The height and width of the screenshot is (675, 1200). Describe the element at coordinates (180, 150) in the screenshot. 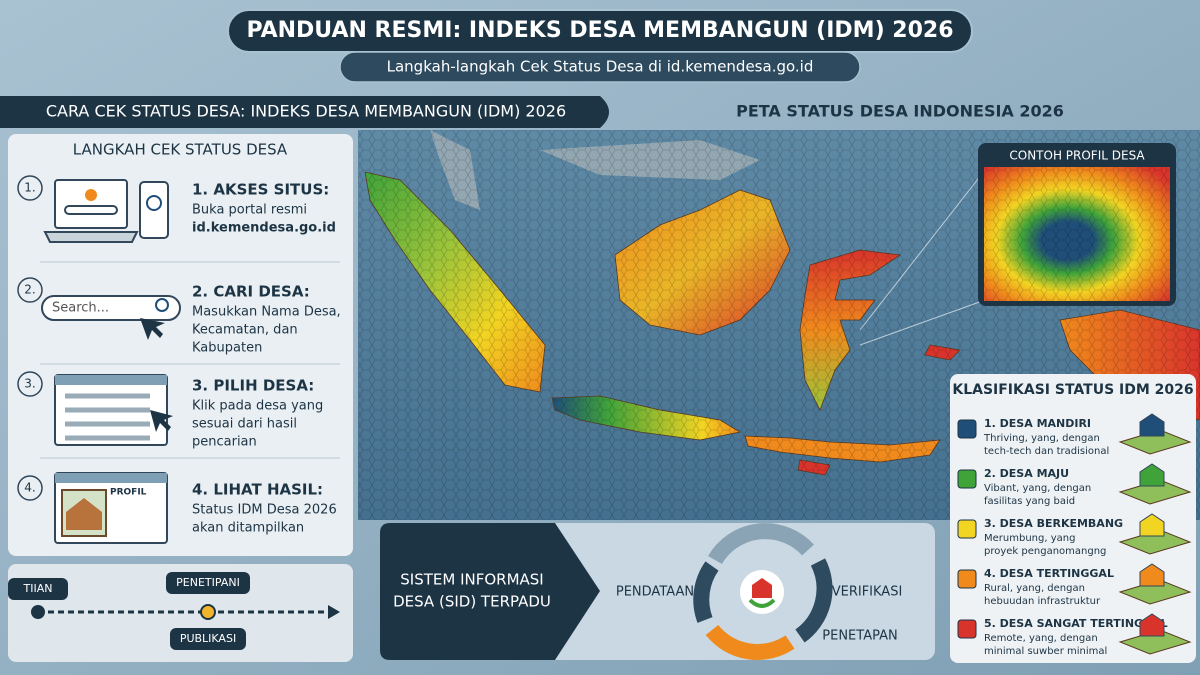

I see `steps-title: LANGKAH CEK STATUS DESA` at that location.